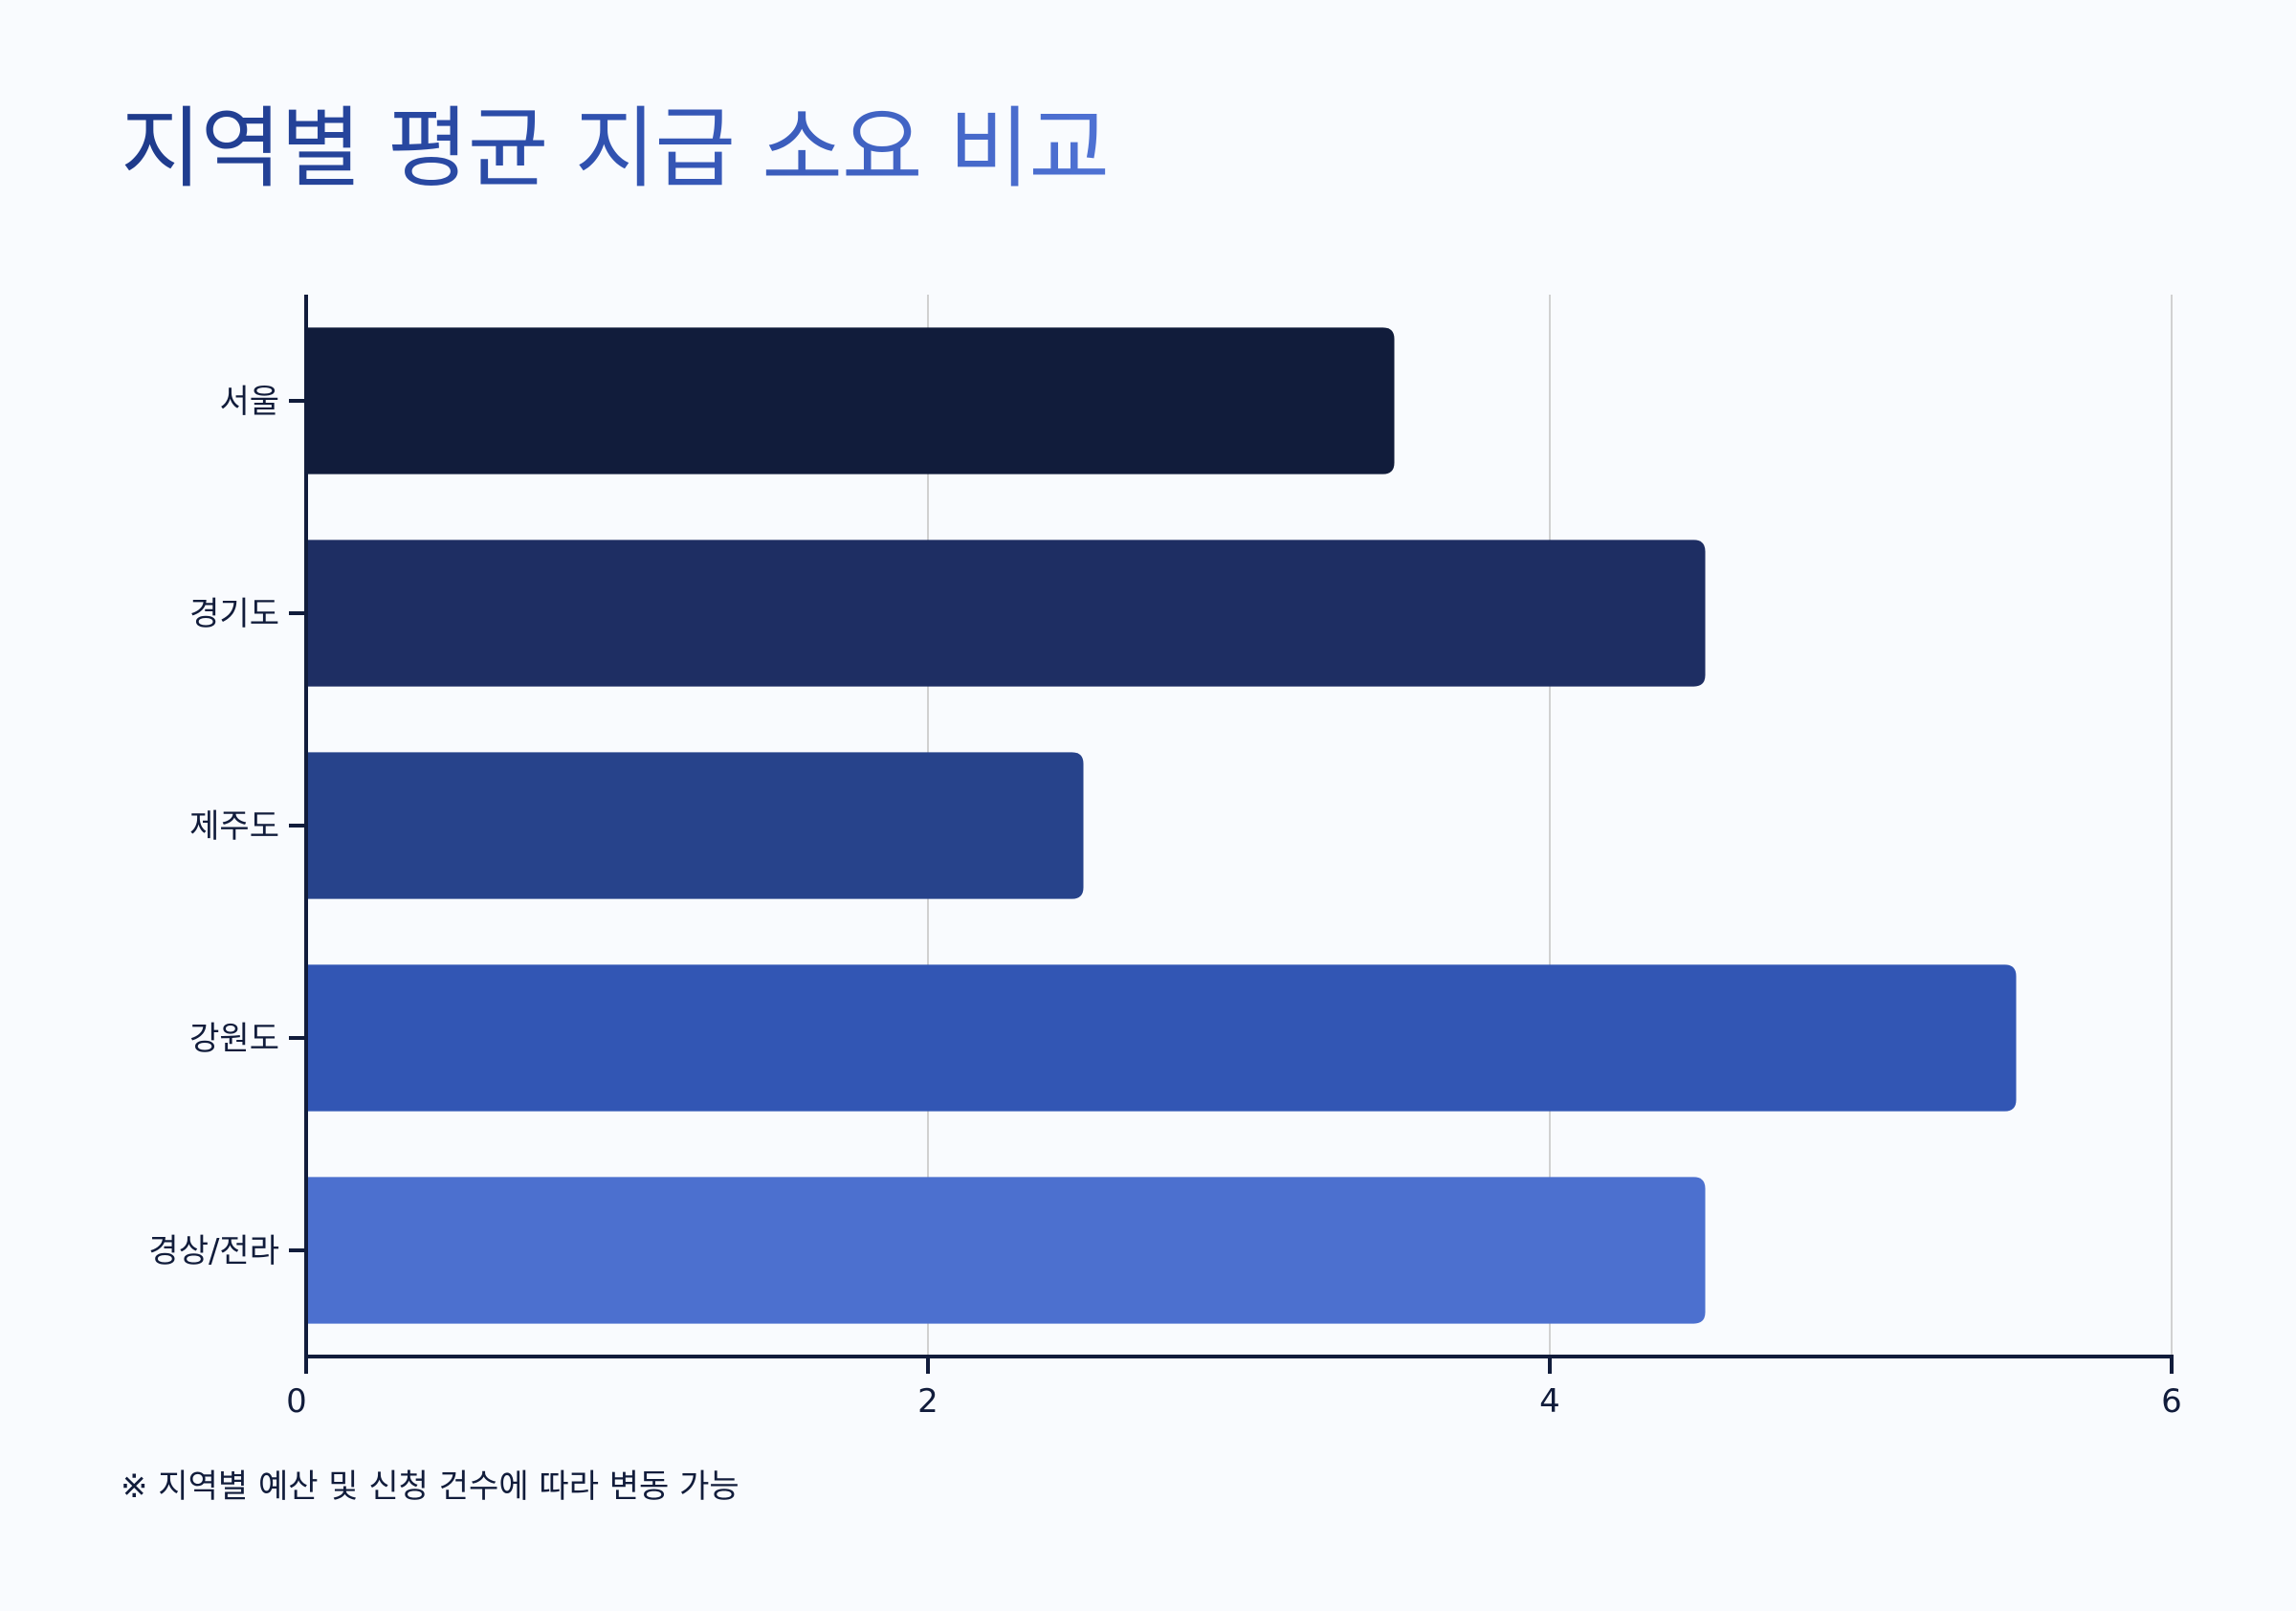  I want to click on y-tick-label-3: 강원도, so click(234, 1039).